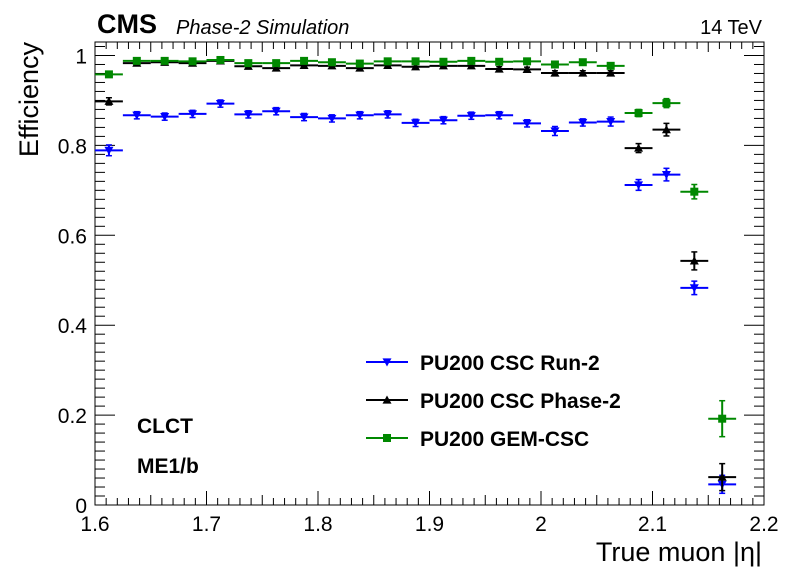 The width and height of the screenshot is (796, 572). What do you see at coordinates (262, 28) in the screenshot?
I see `subtitle-label: Phase-2 Simulation` at bounding box center [262, 28].